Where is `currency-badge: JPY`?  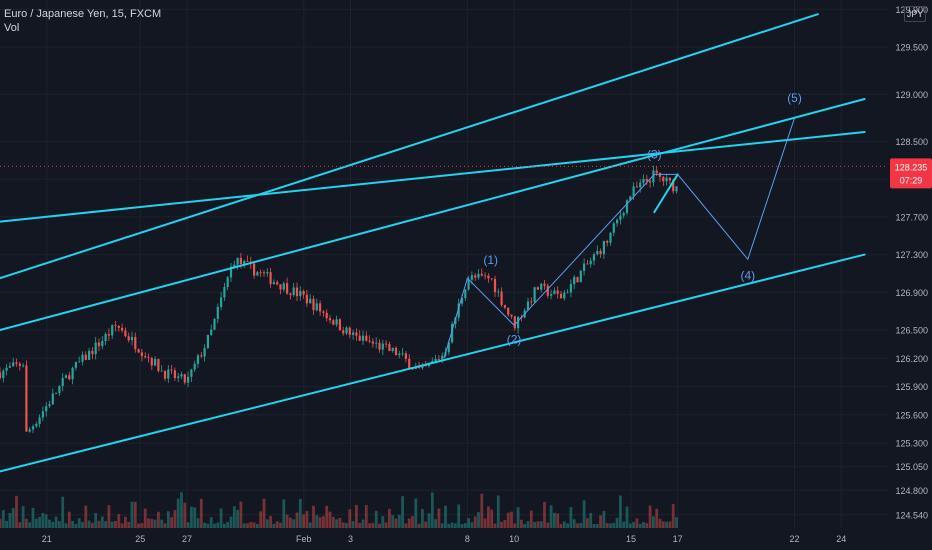 currency-badge: JPY is located at coordinates (915, 14).